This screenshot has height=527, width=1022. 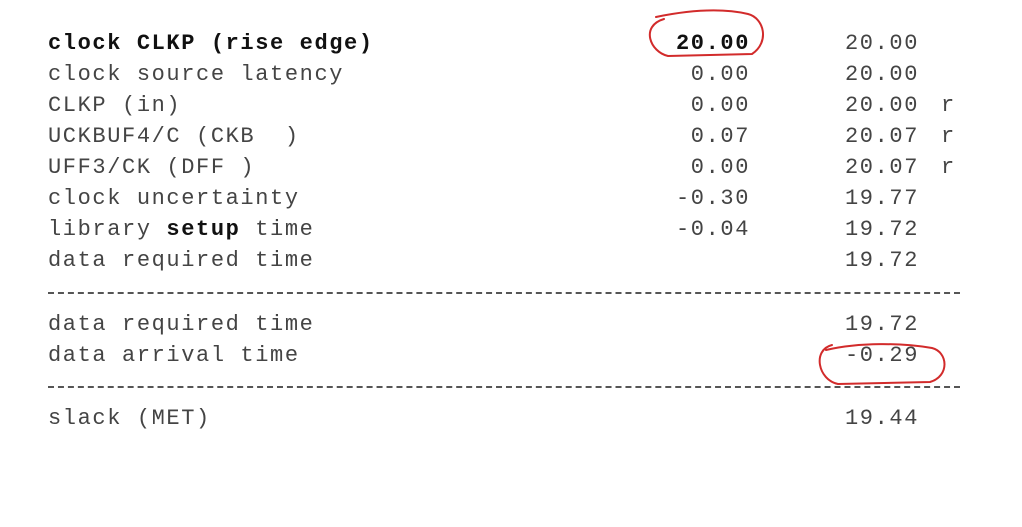 I want to click on row-description: clock uncertainty, so click(x=174, y=198).